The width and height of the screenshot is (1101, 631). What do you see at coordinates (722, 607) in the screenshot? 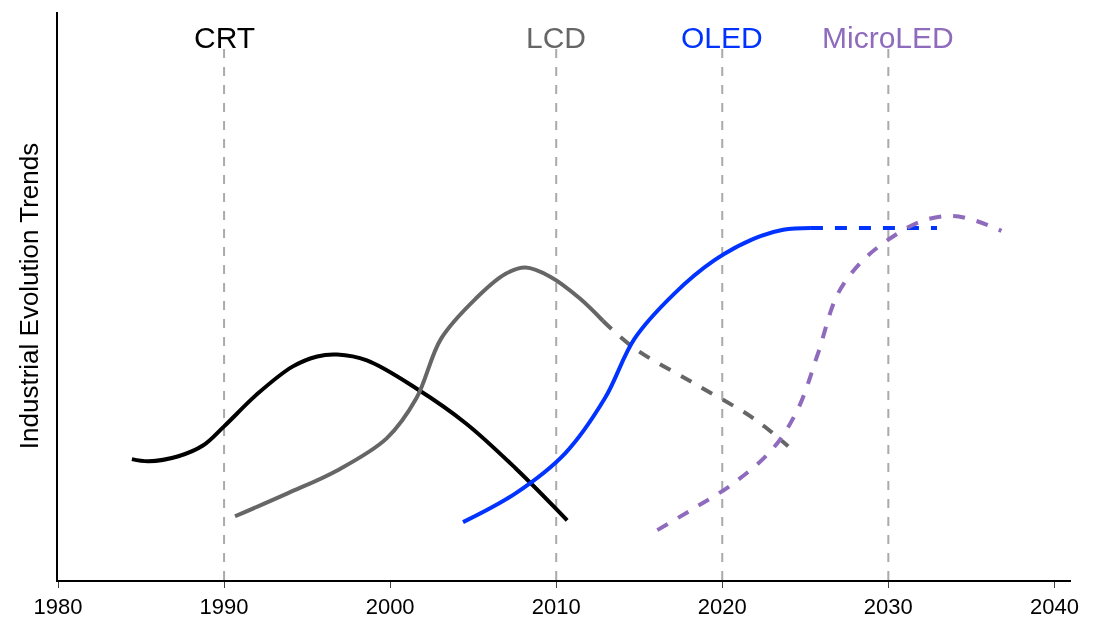
I see `x-tick-label: 2020` at bounding box center [722, 607].